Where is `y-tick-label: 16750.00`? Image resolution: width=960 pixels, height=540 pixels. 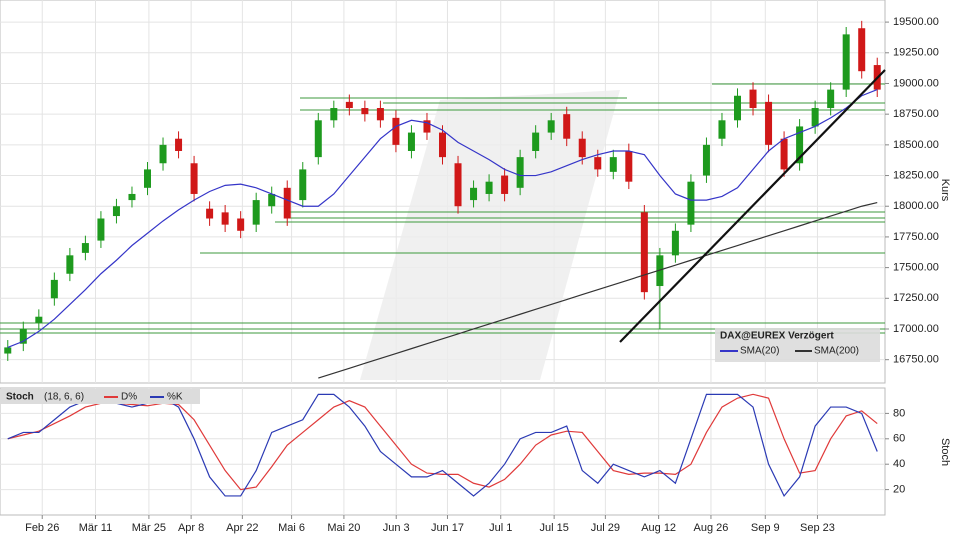 y-tick-label: 16750.00 is located at coordinates (916, 360).